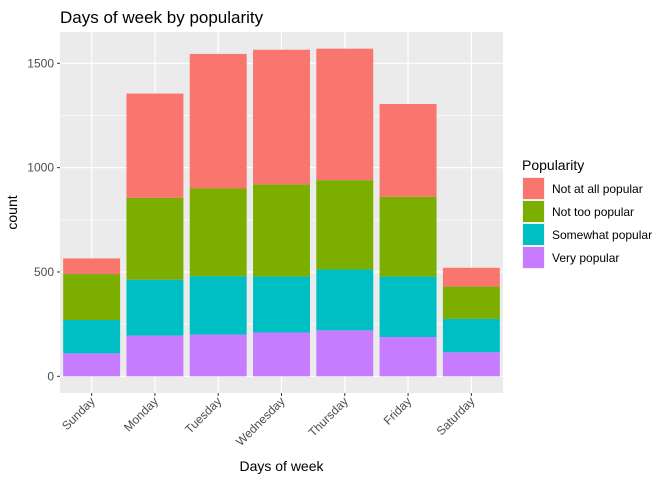 The height and width of the screenshot is (480, 672). What do you see at coordinates (40, 168) in the screenshot?
I see `y-tick-label: 1000` at bounding box center [40, 168].